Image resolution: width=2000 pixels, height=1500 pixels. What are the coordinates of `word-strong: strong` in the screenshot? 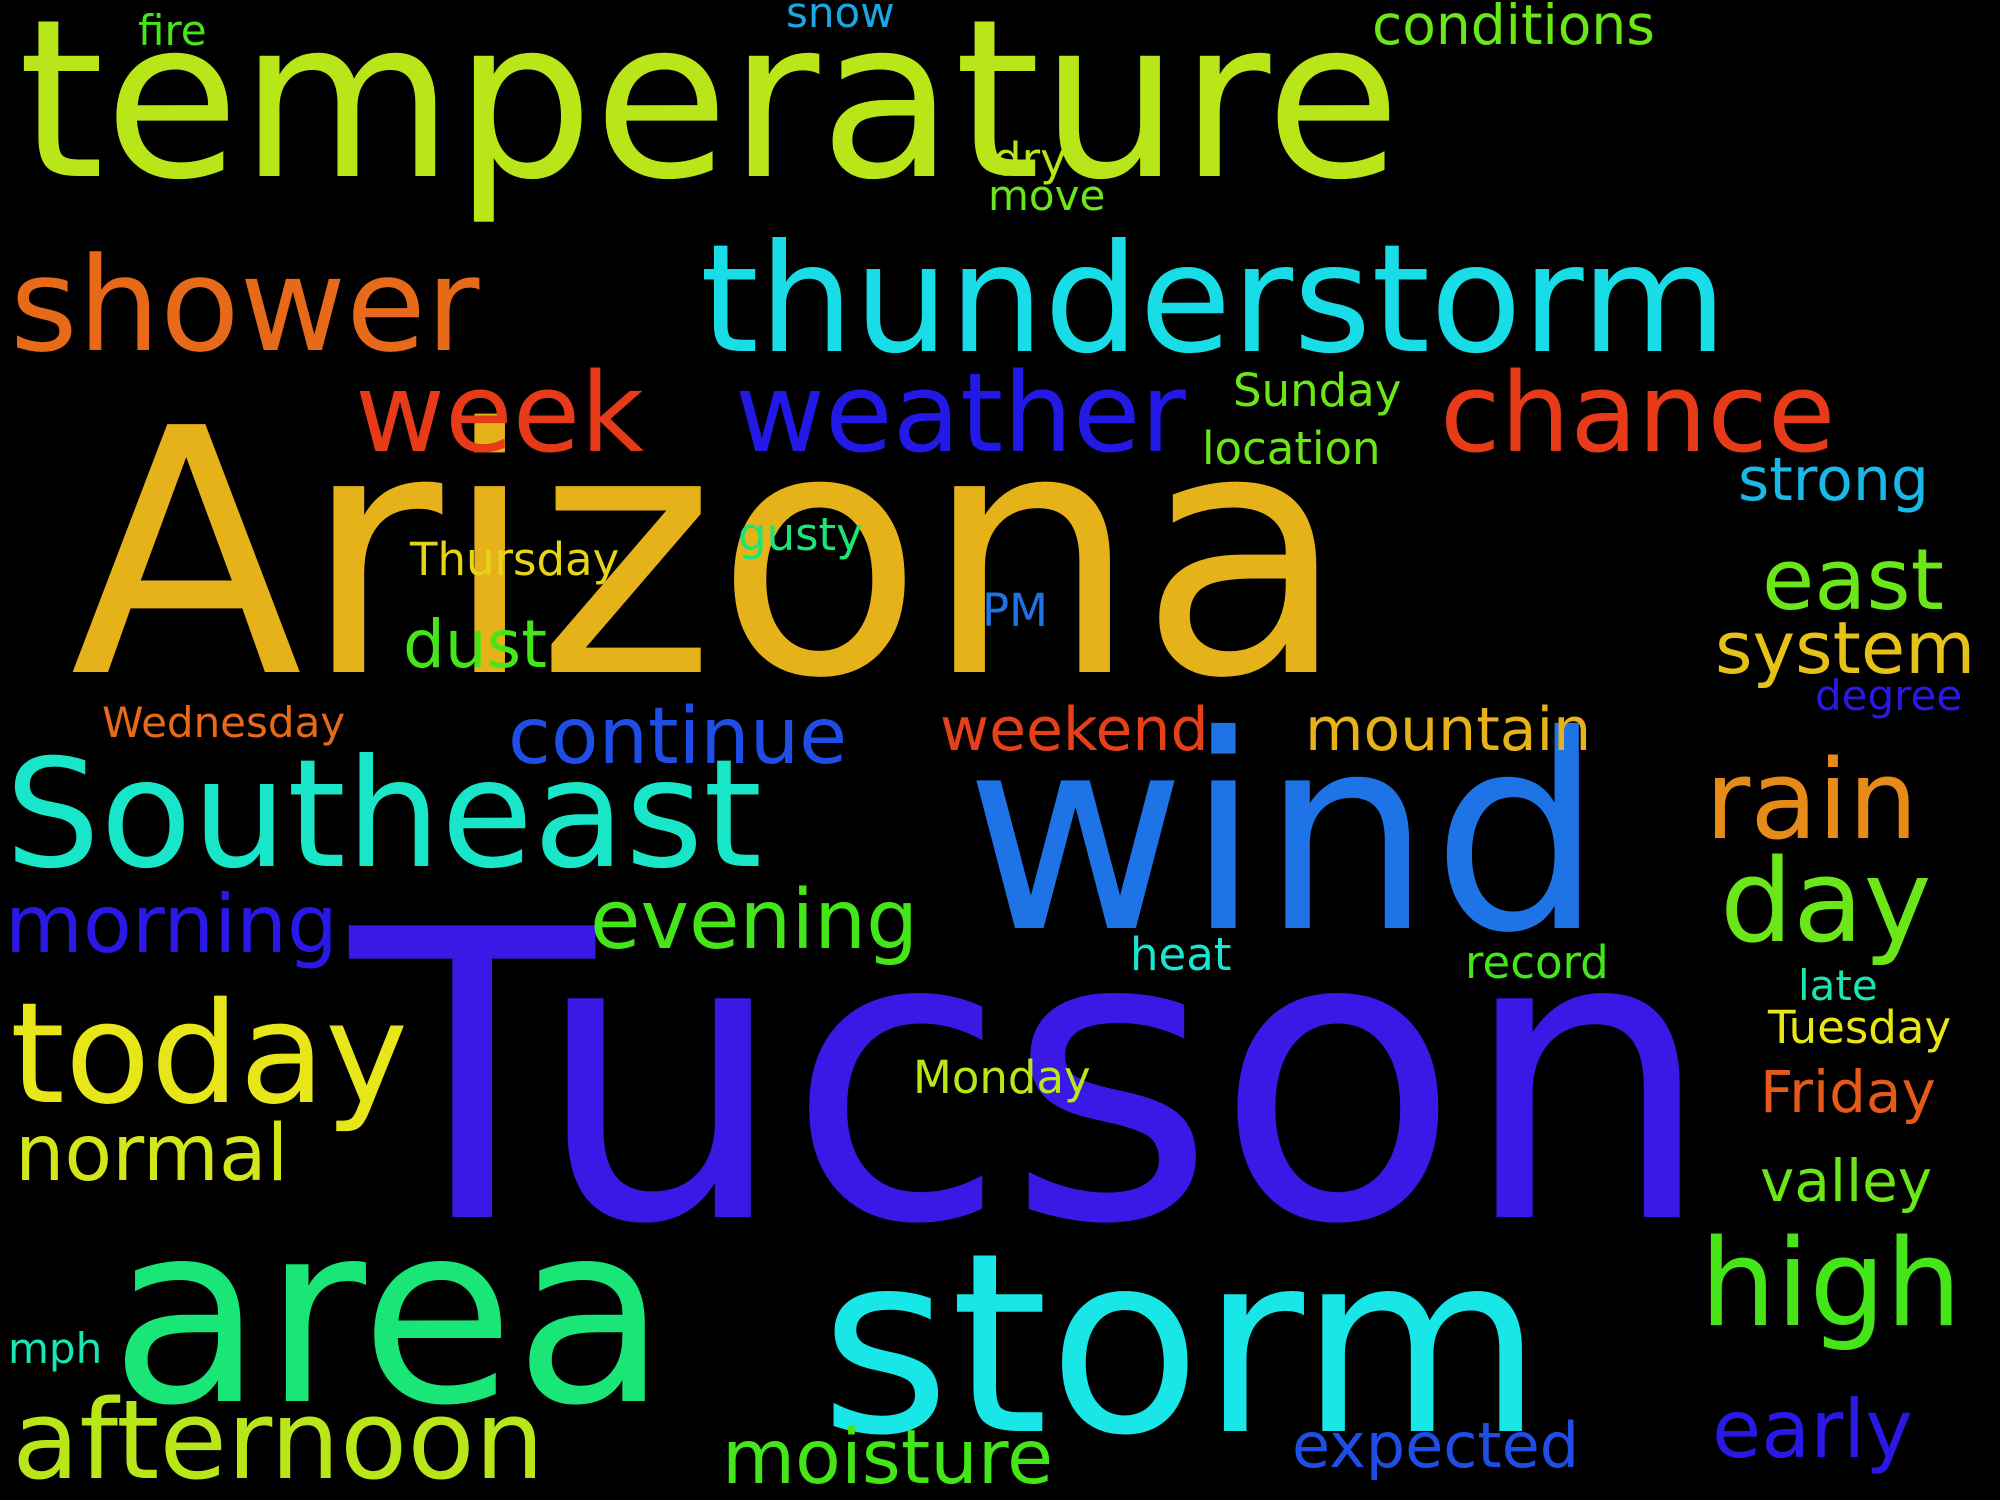 It's located at (1833, 480).